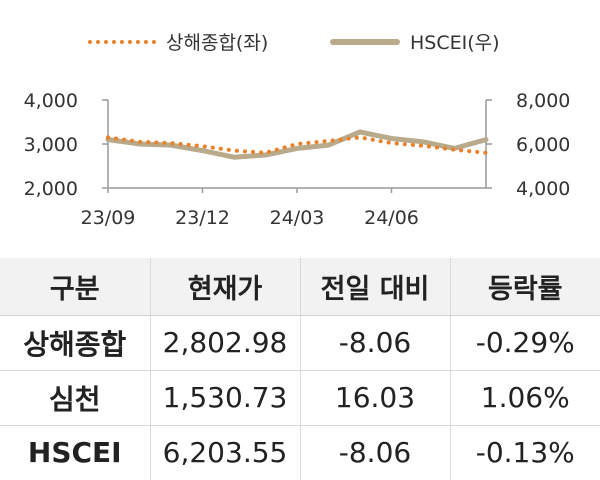 Image resolution: width=600 pixels, height=480 pixels. What do you see at coordinates (543, 101) in the screenshot?
I see `right-tick-label: 8,000` at bounding box center [543, 101].